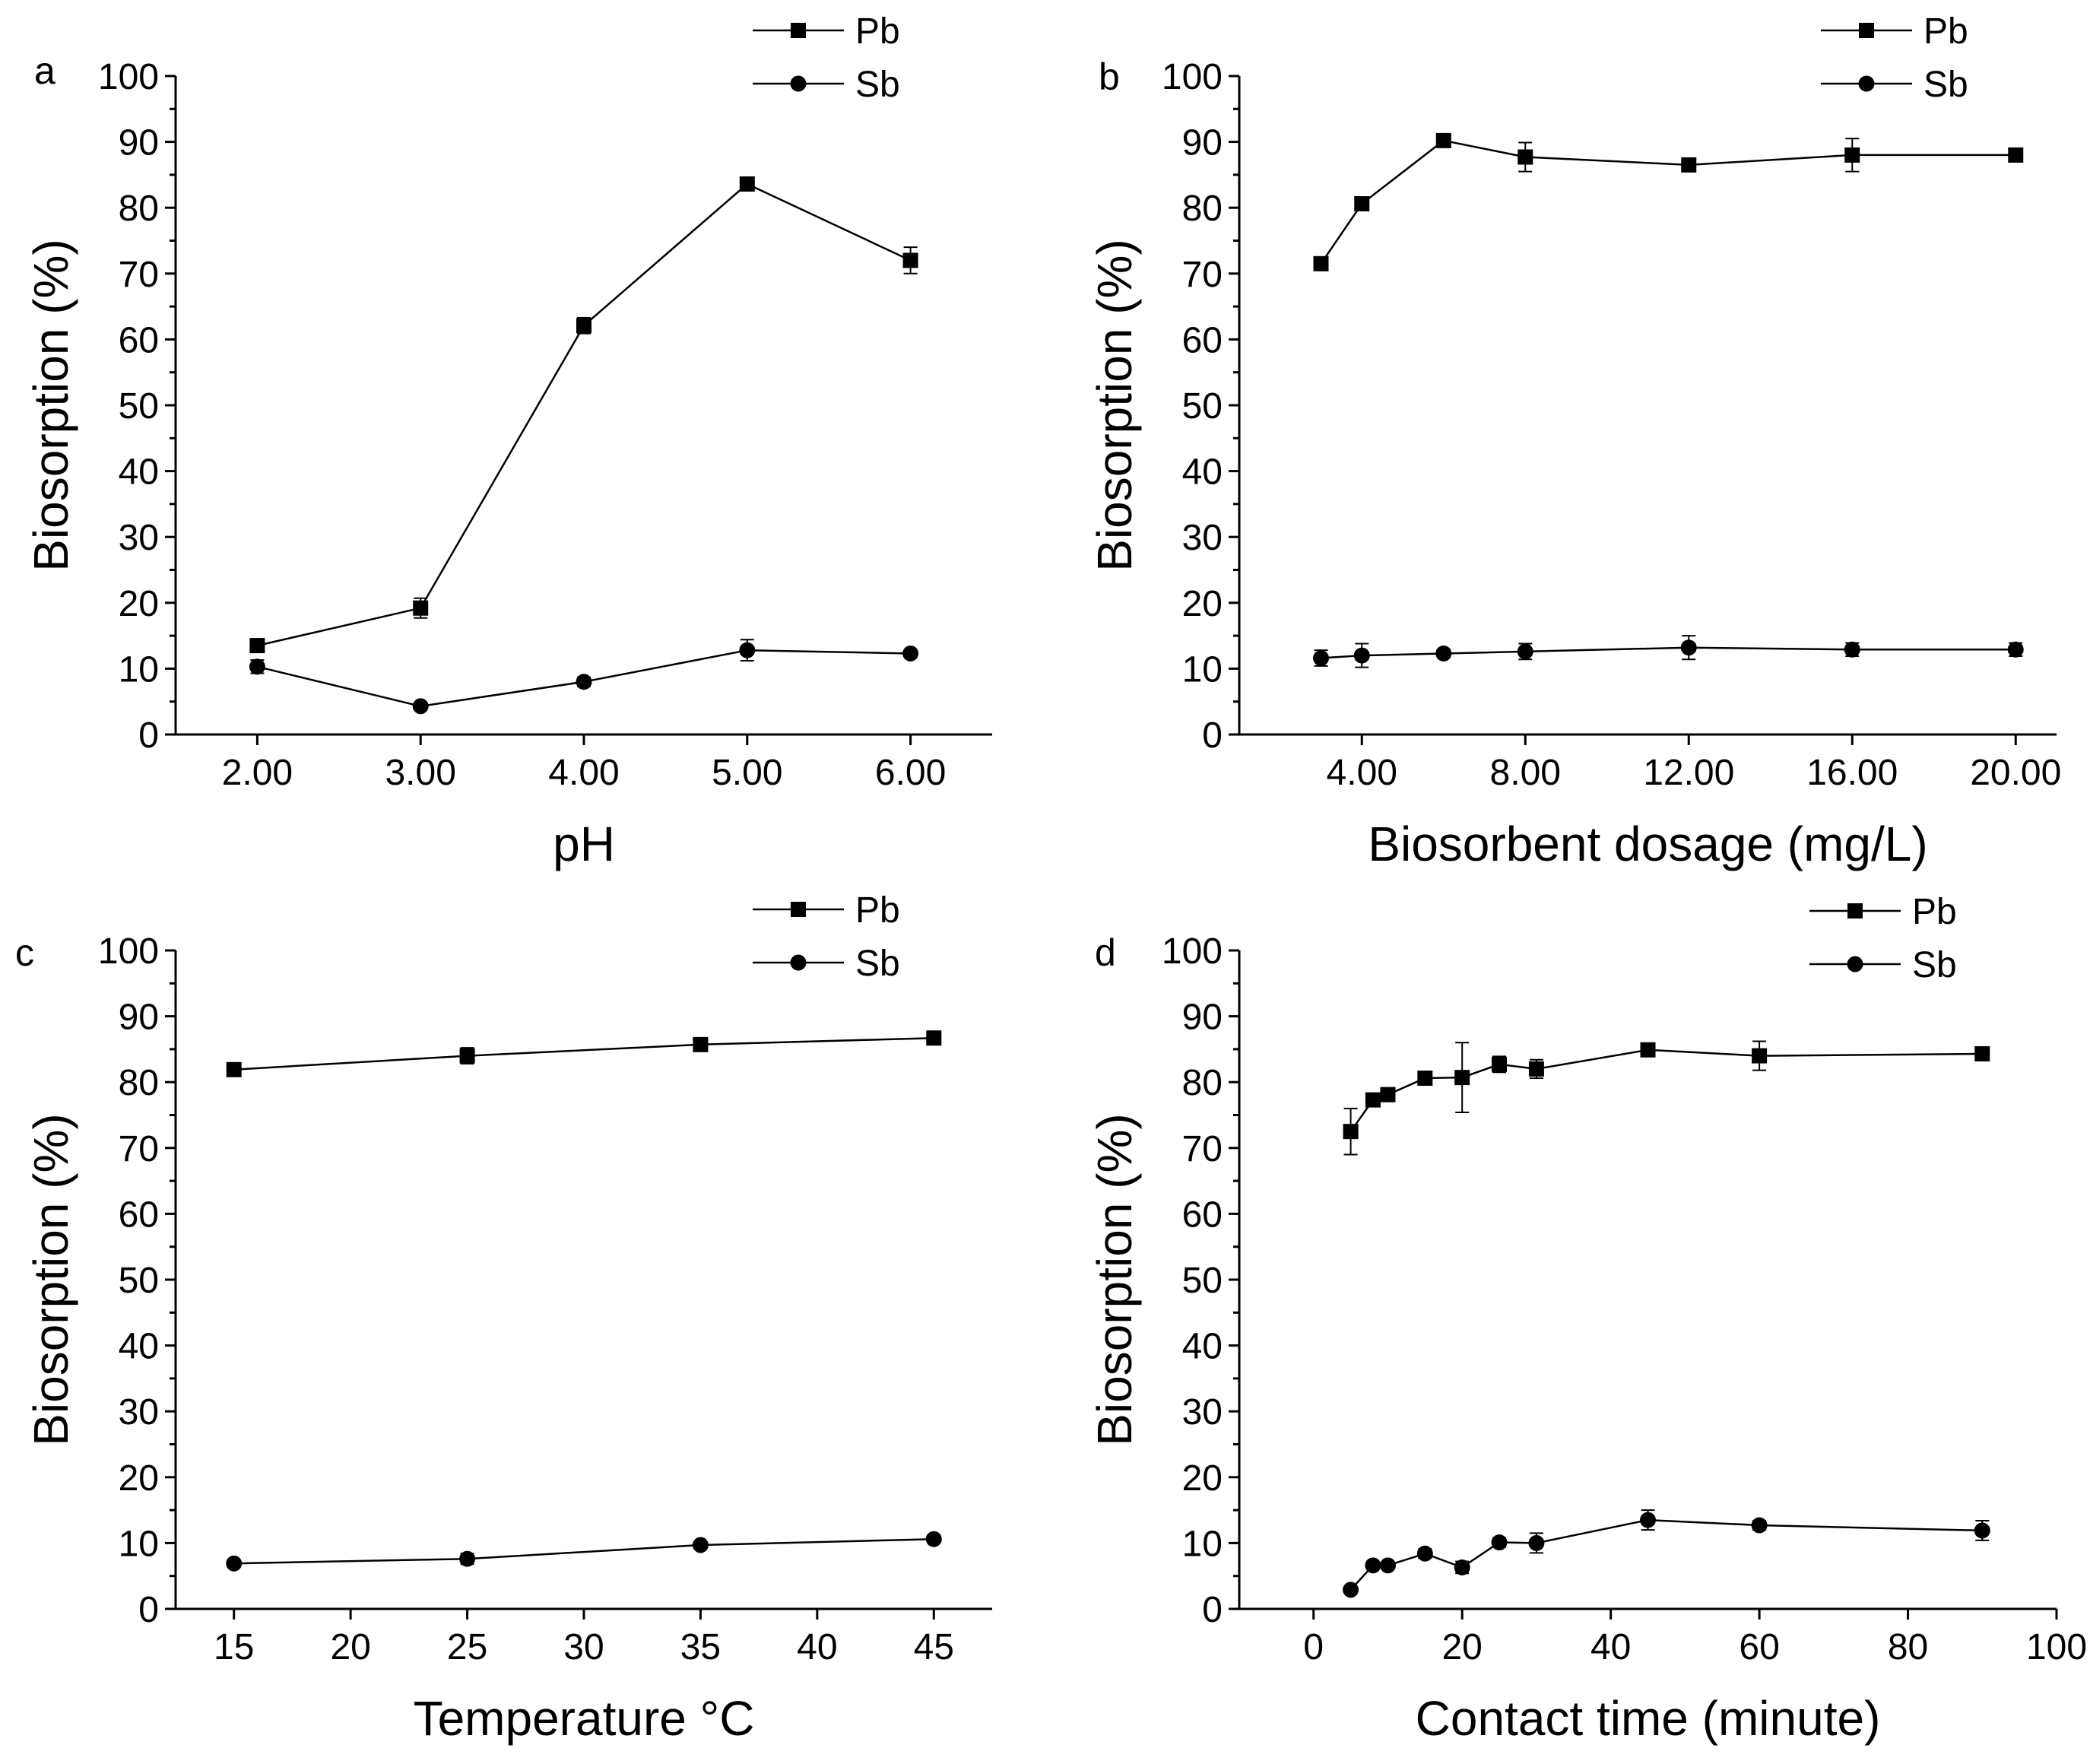 This screenshot has width=2090, height=1764. Describe the element at coordinates (583, 773) in the screenshot. I see `x-tick-label: 4.00` at that location.